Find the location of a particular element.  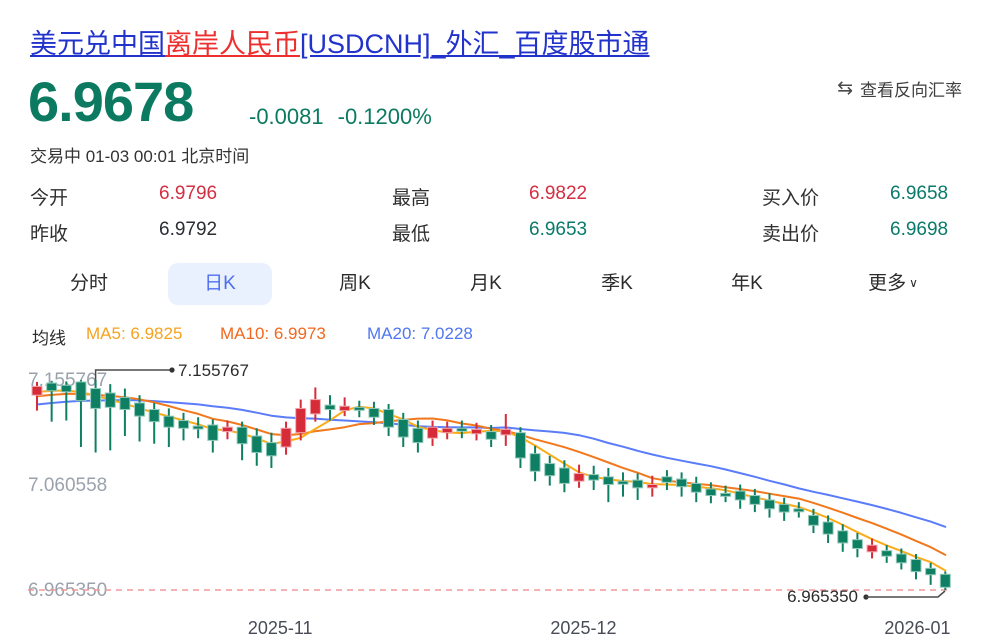

page-title-link: 美元兑中国离岸人民币[USDCNH]_外汇_百度股市通 is located at coordinates (340, 41).